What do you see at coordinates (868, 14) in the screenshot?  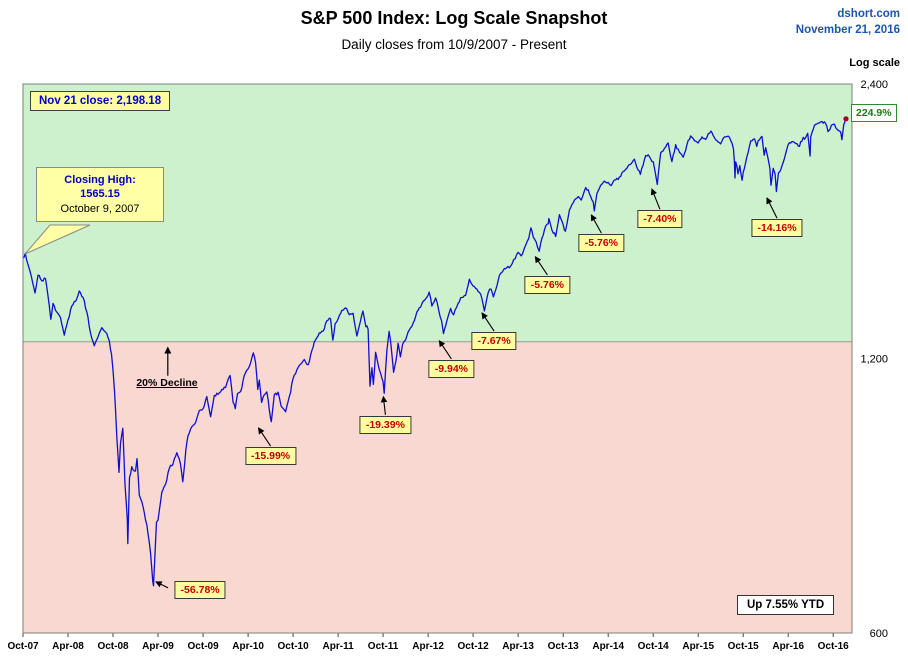 I see `source-site: dshort.com` at bounding box center [868, 14].